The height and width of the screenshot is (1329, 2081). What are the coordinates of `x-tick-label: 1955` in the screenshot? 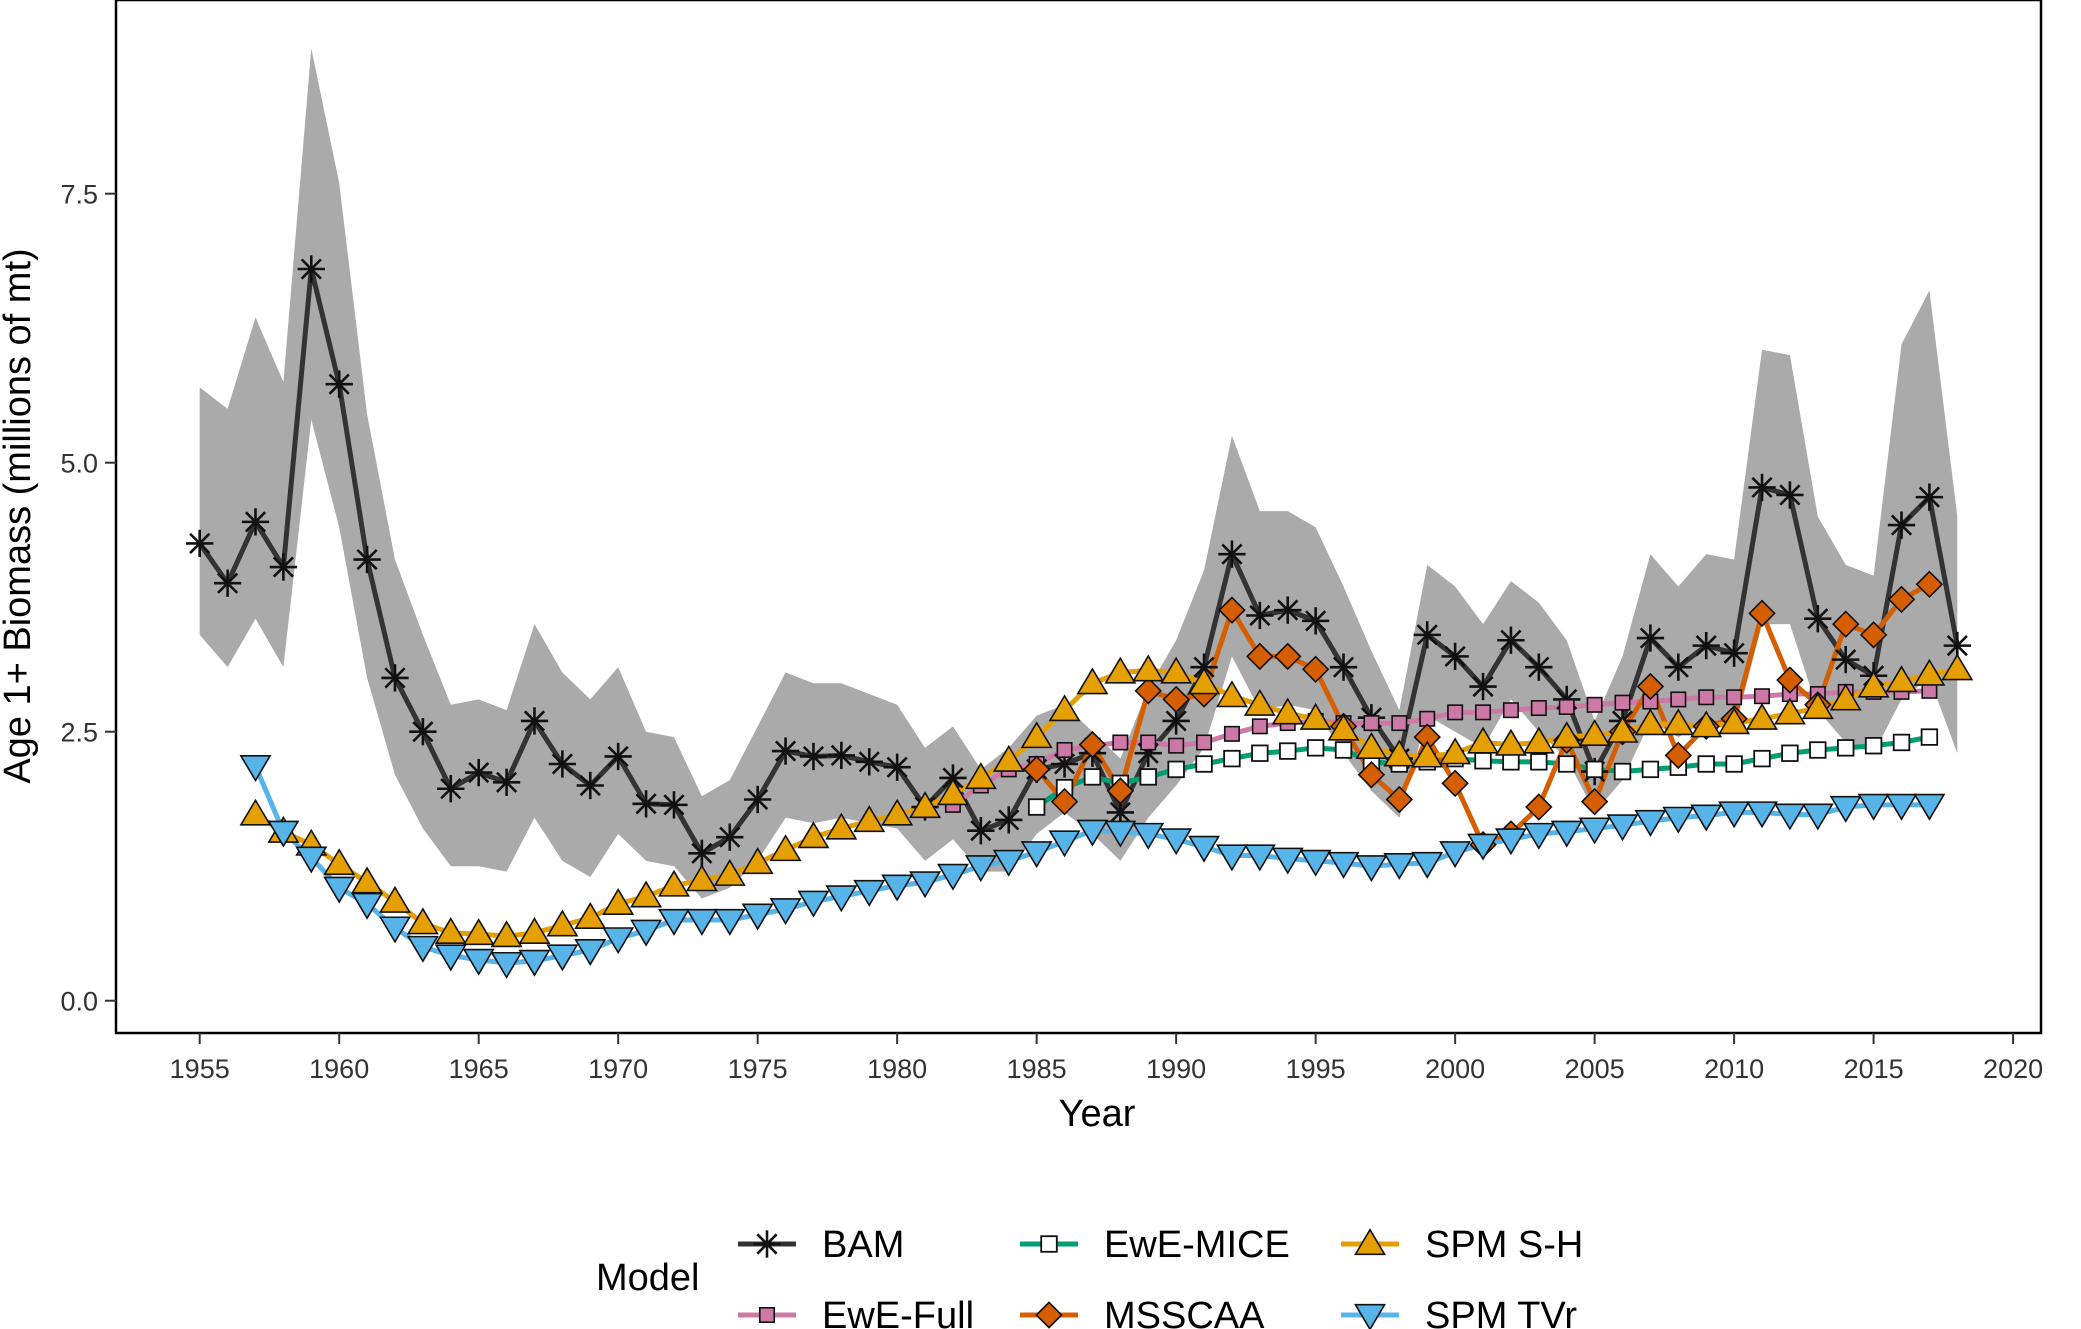 It's located at (200, 1069).